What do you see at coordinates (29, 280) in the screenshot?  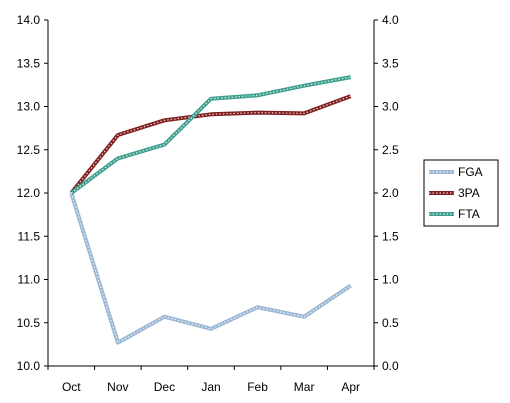 I see `left-axis-tick-label: 11.0` at bounding box center [29, 280].